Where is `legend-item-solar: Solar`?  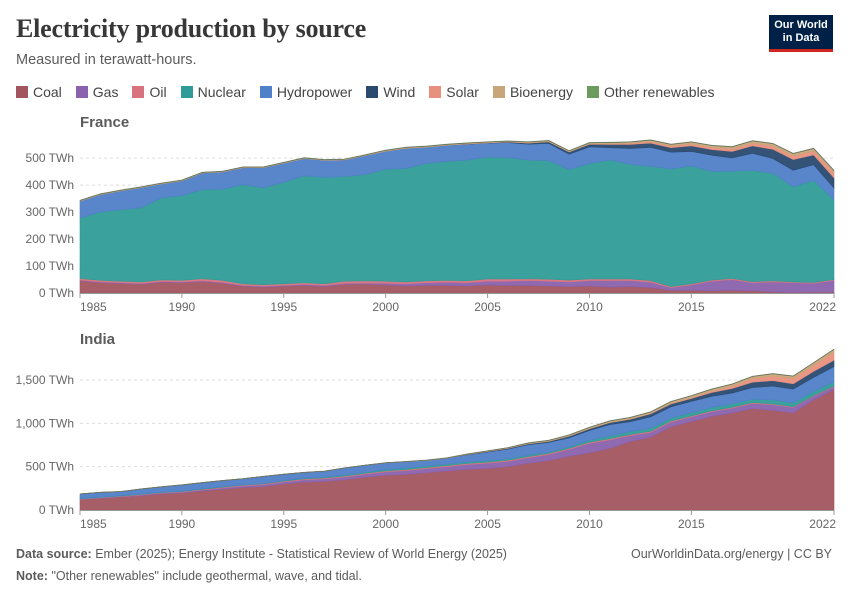 legend-item-solar: Solar is located at coordinates (454, 92).